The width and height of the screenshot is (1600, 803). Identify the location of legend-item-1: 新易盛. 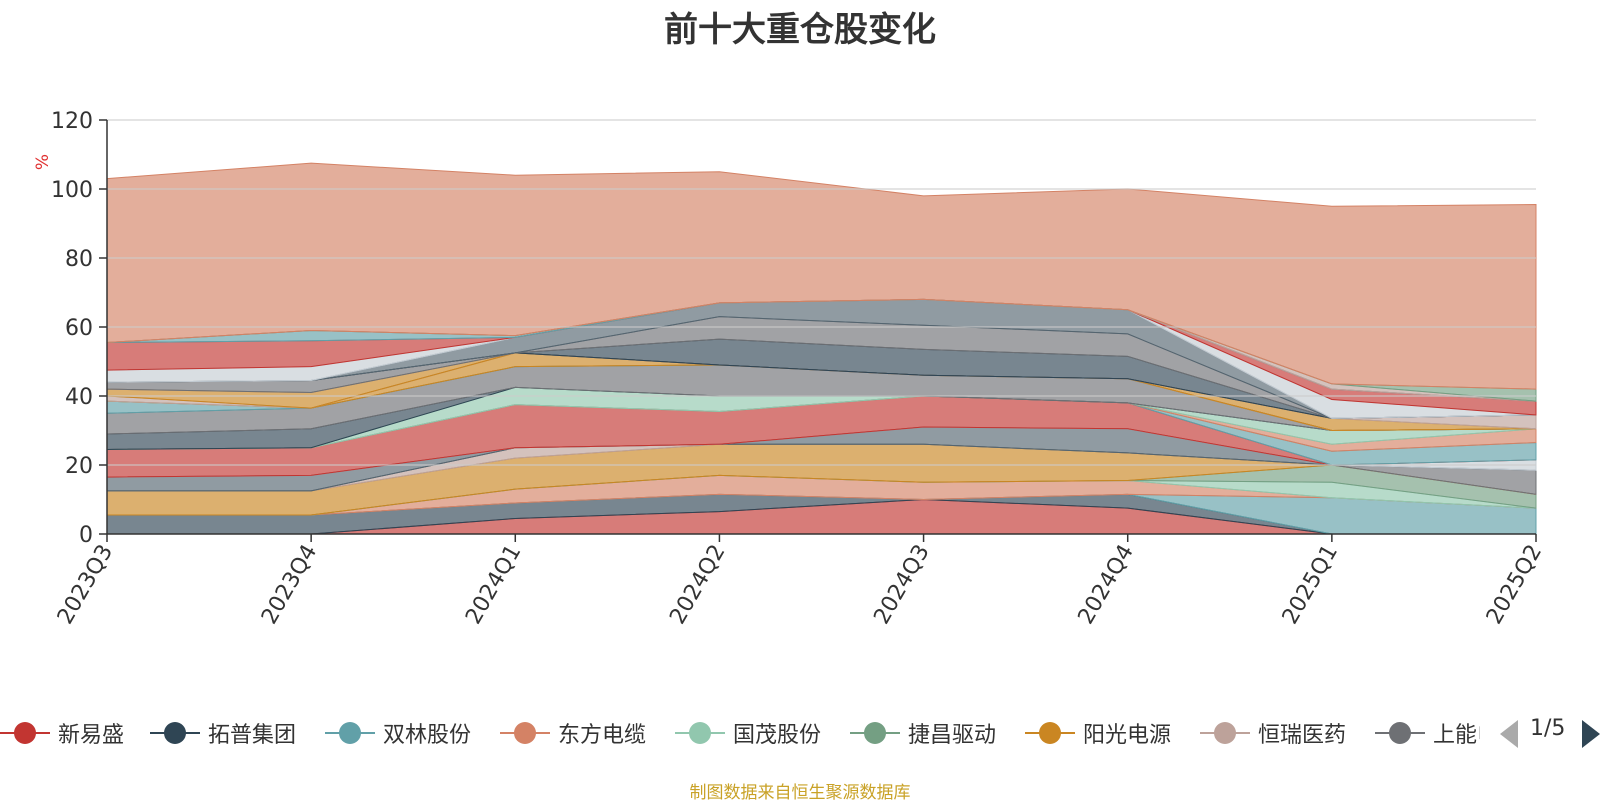
(62, 733).